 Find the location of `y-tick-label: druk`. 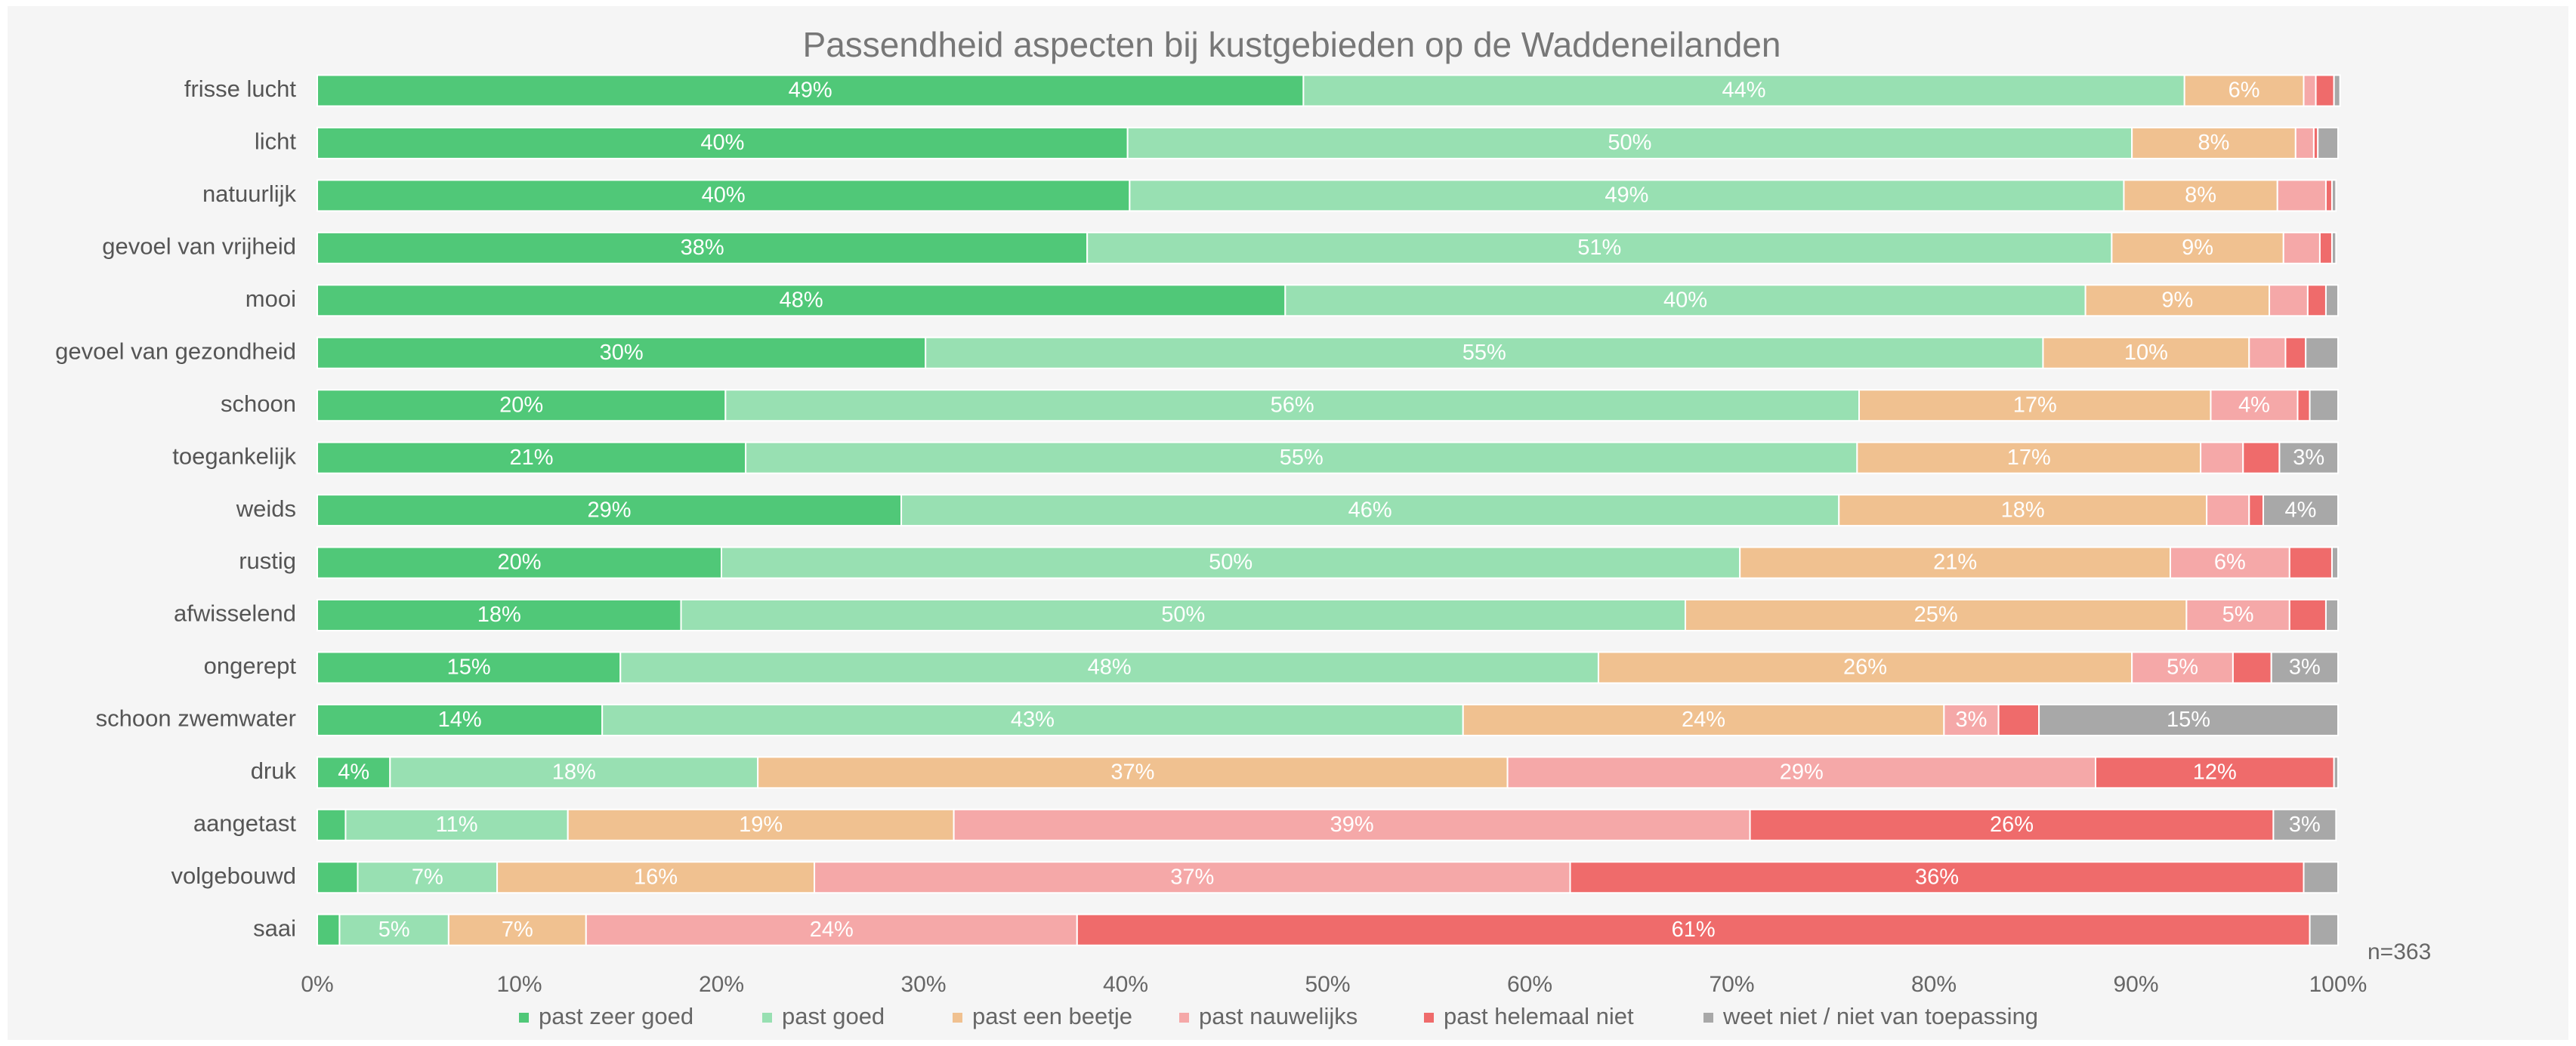

y-tick-label: druk is located at coordinates (274, 771).